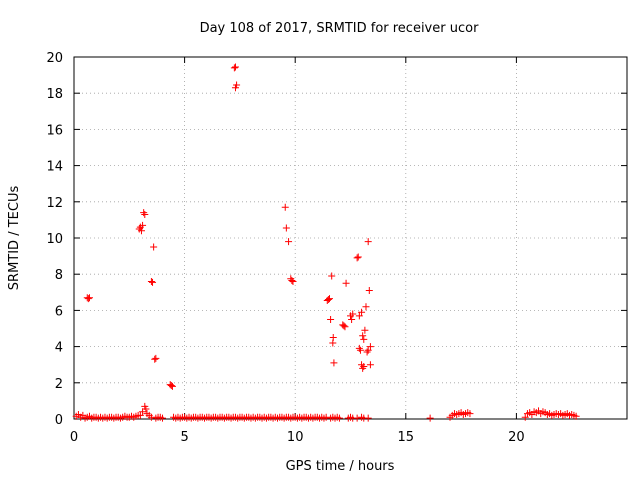 The width and height of the screenshot is (640, 480). I want to click on x-tick-label: 15, so click(406, 437).